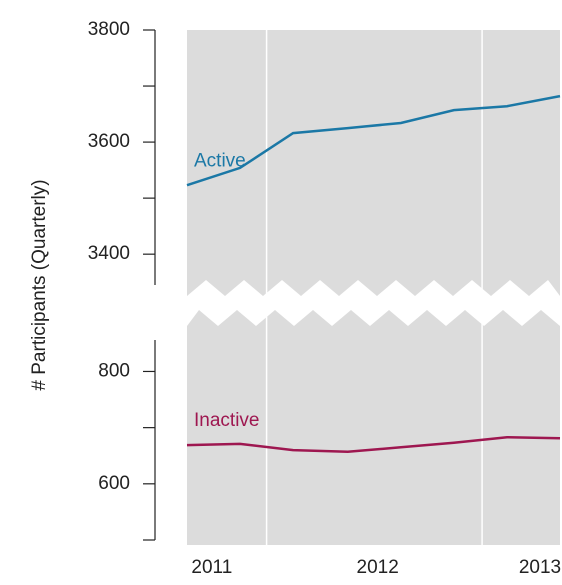  I want to click on y-tick-label: 3800, so click(109, 29).